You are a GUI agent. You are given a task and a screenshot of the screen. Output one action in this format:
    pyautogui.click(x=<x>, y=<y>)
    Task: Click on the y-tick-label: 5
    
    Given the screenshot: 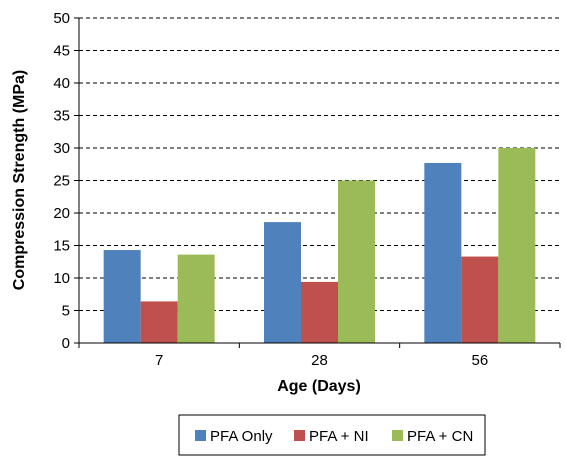 What is the action you would take?
    pyautogui.click(x=66, y=311)
    